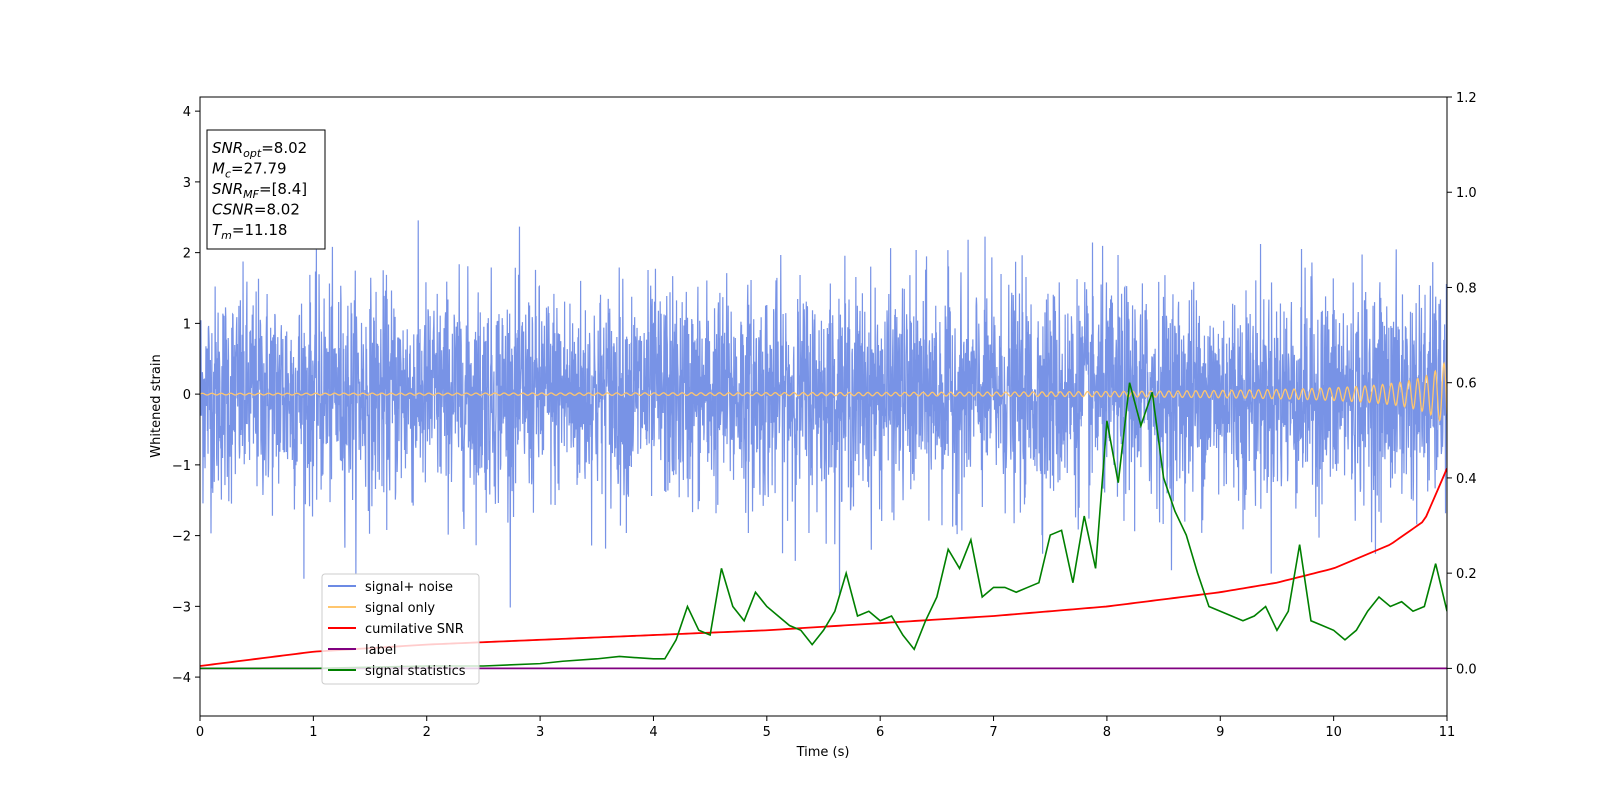 Image resolution: width=1600 pixels, height=800 pixels. Describe the element at coordinates (1333, 732) in the screenshot. I see `x-tick-label: 10` at that location.